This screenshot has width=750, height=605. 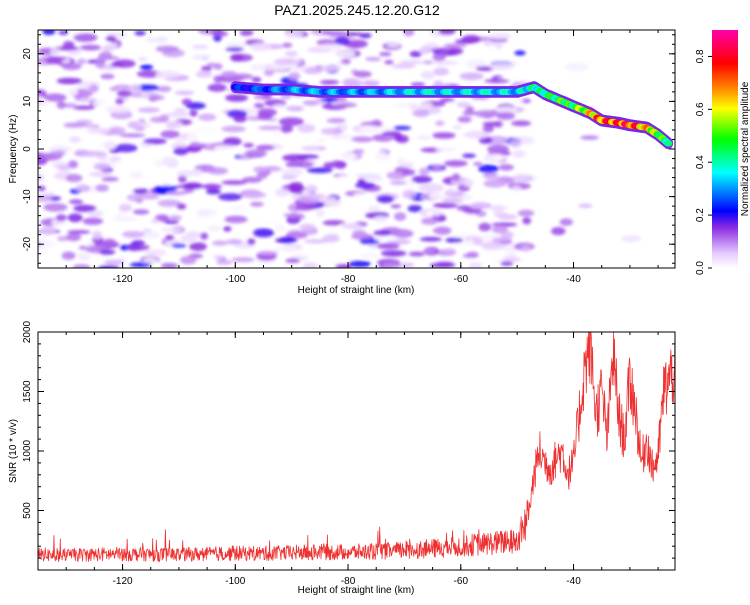 What do you see at coordinates (700, 268) in the screenshot?
I see `colorbar-tick-label: 0.0` at bounding box center [700, 268].